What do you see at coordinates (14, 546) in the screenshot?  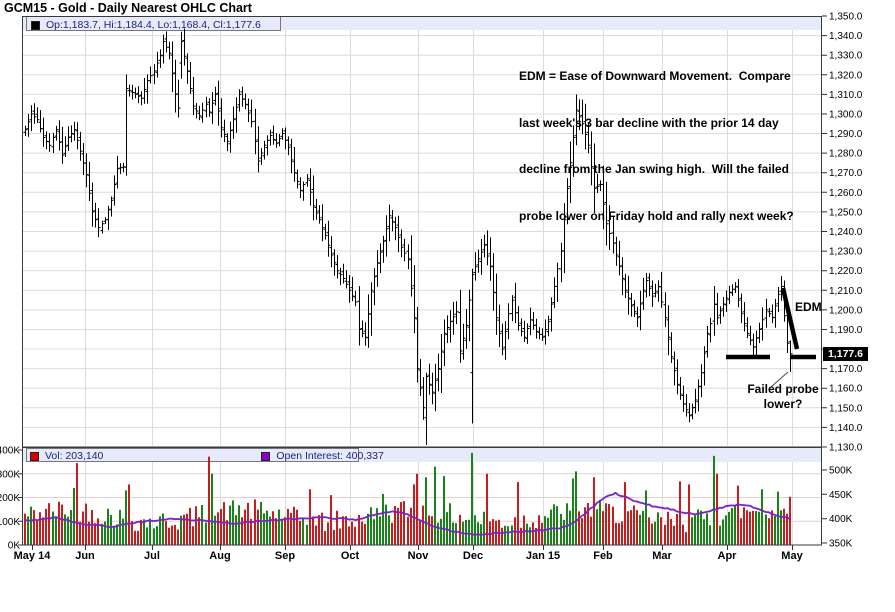 I see `volume-axis-label: 0K` at bounding box center [14, 546].